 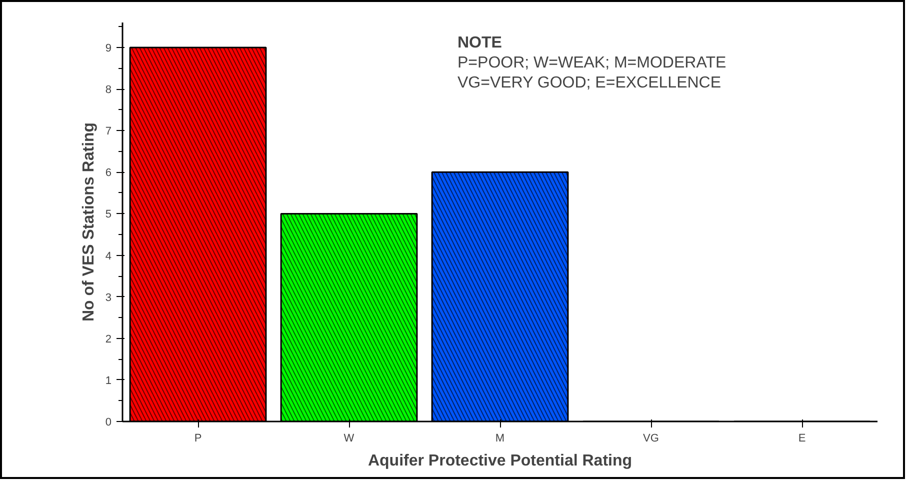 What do you see at coordinates (592, 63) in the screenshot?
I see `annotation: P=POOR; W=WEAK; M=MODERATE` at bounding box center [592, 63].